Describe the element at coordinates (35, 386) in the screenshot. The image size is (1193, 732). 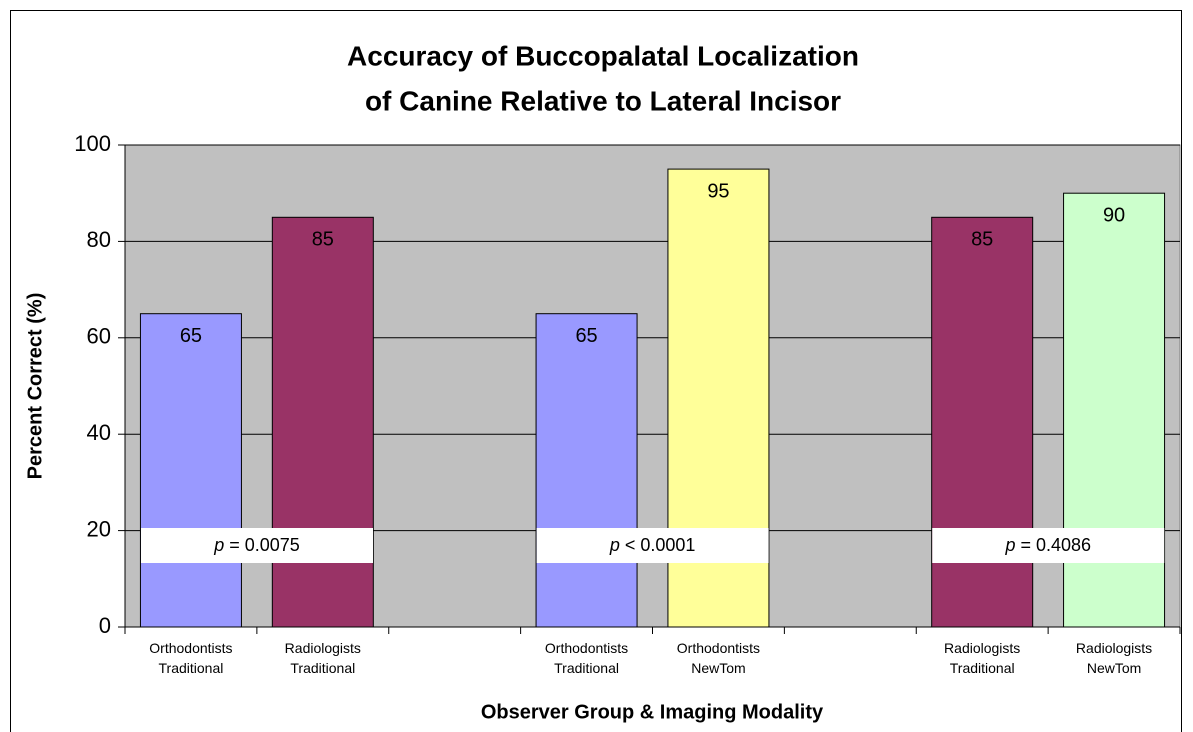
I see `y-axis-label: Percent Correct (%)` at that location.